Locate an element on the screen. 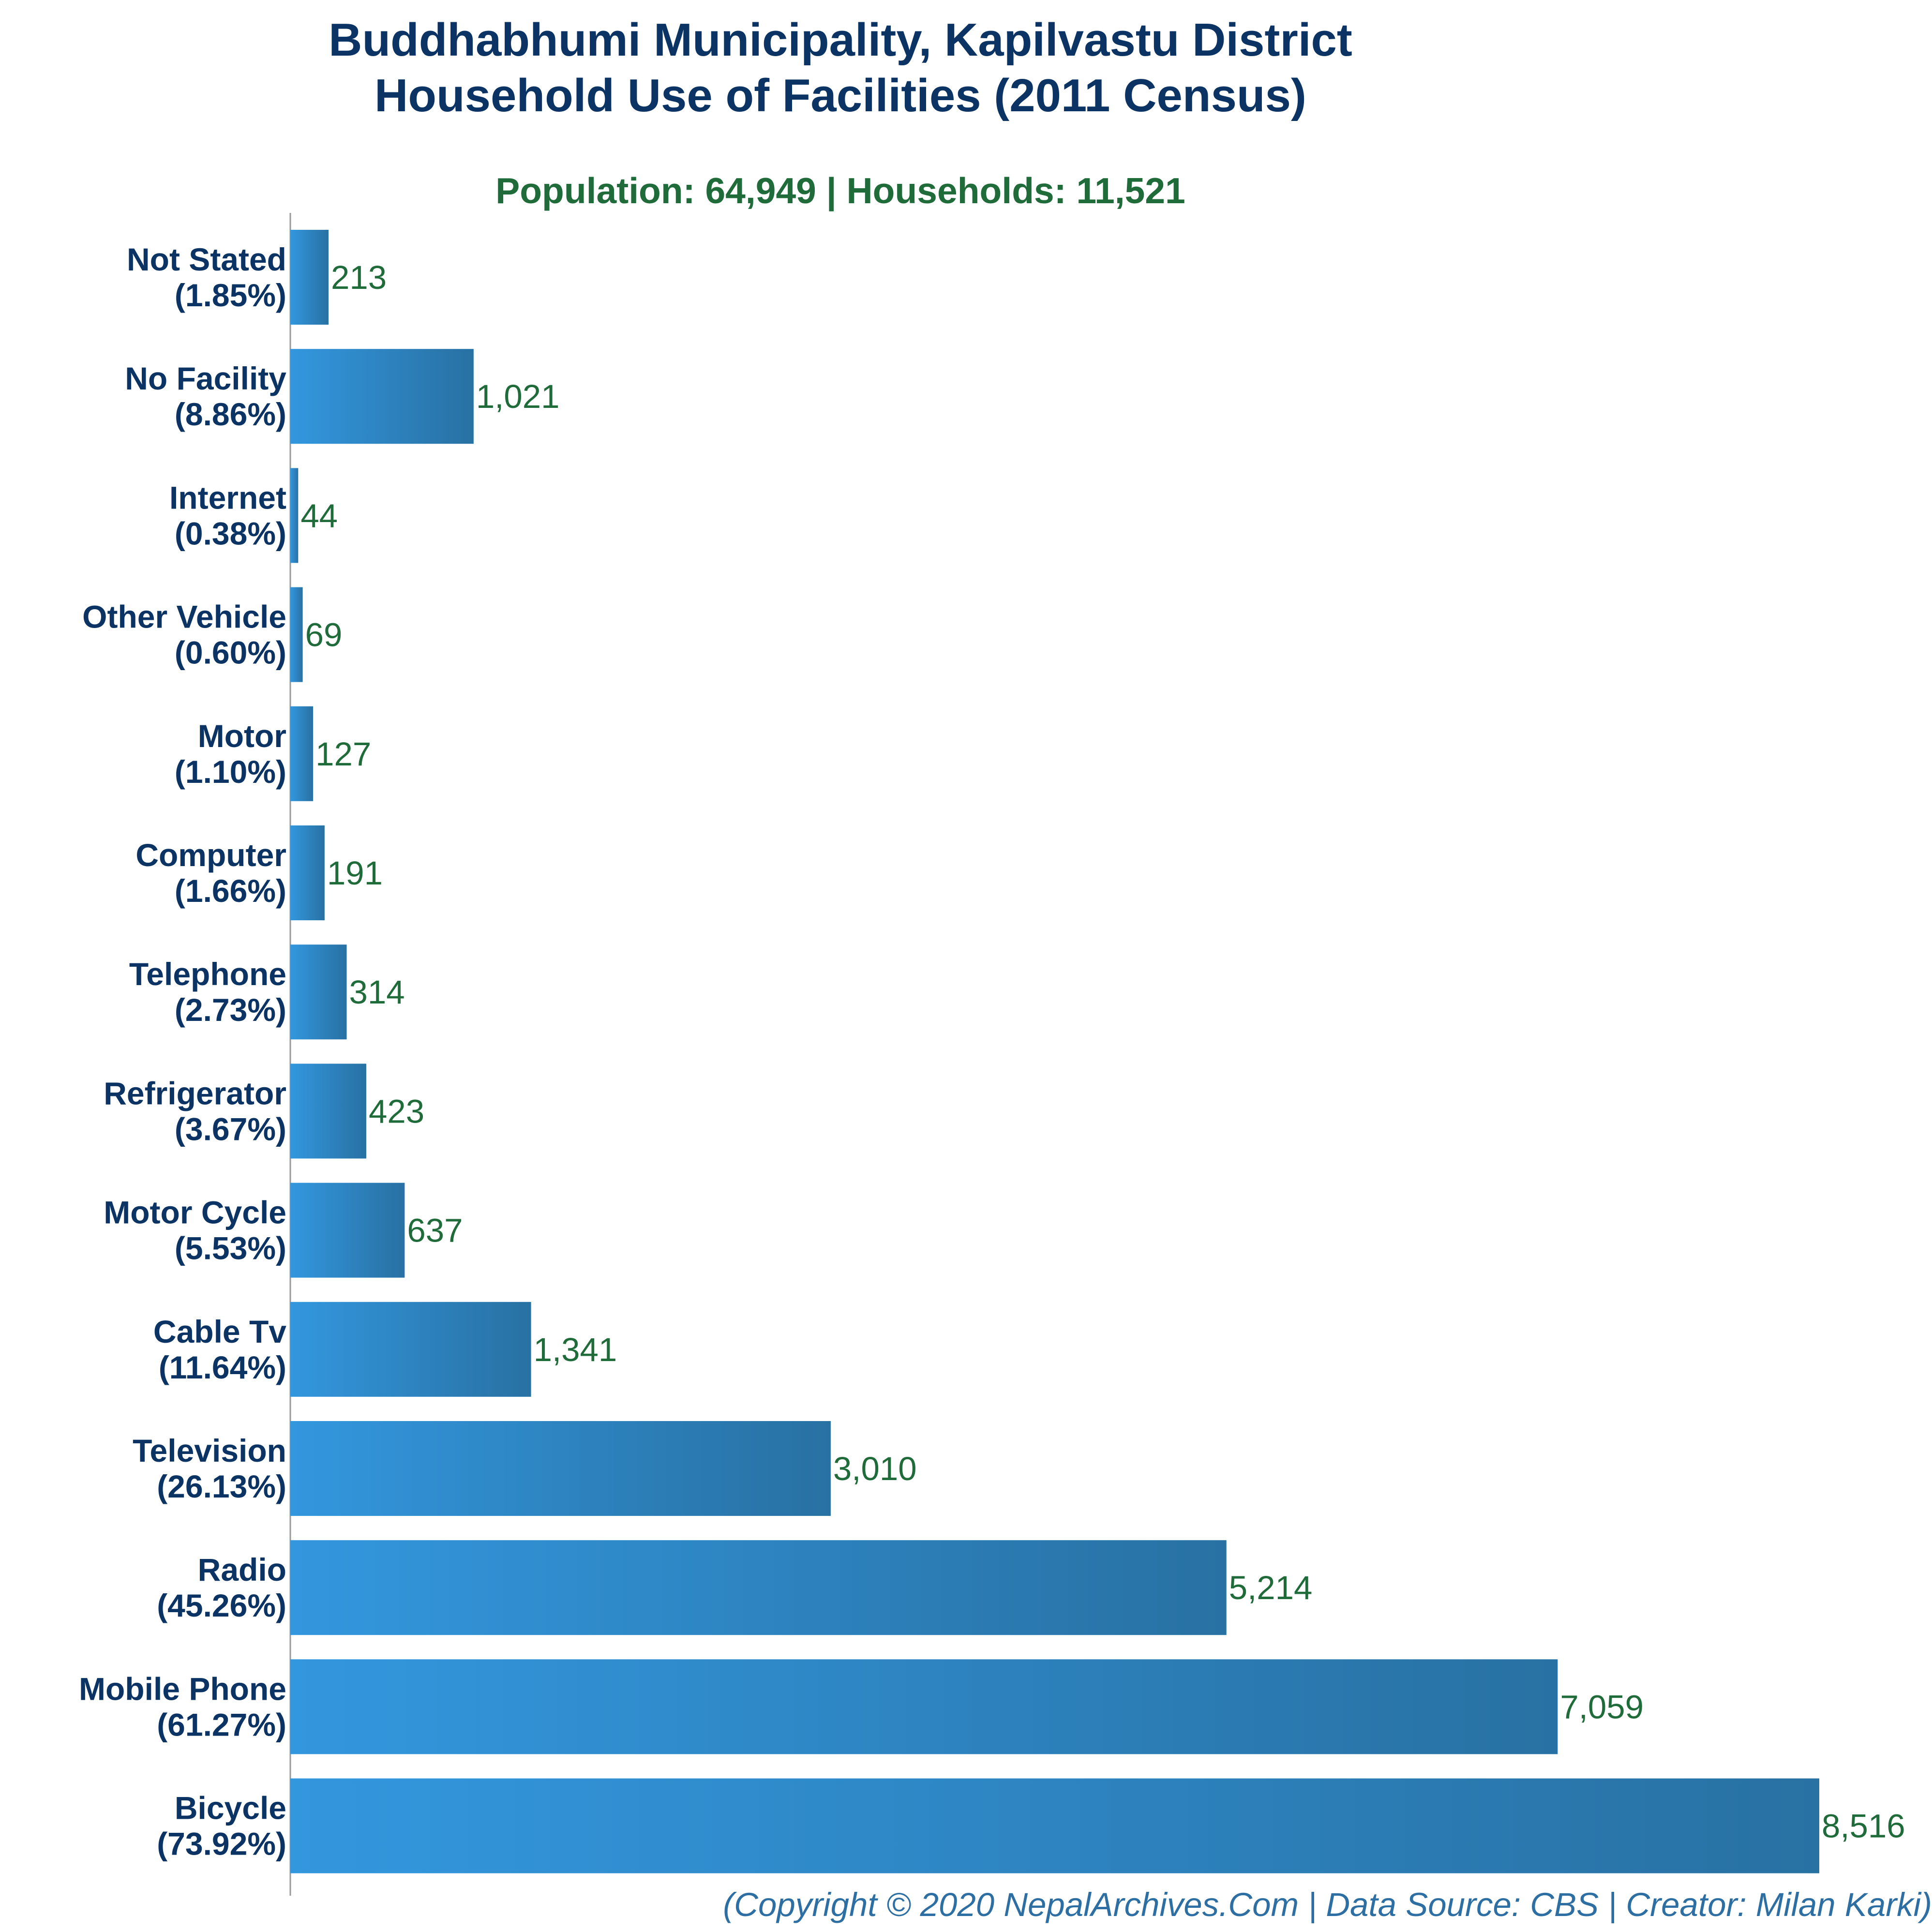  value-label: 7,059 is located at coordinates (1602, 1706).